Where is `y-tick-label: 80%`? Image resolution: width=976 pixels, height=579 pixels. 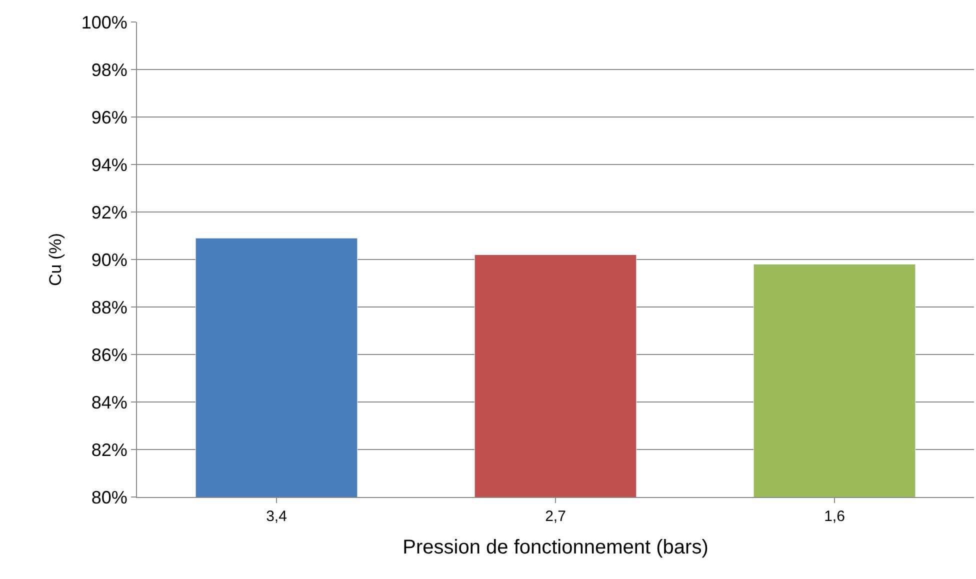 y-tick-label: 80% is located at coordinates (109, 497).